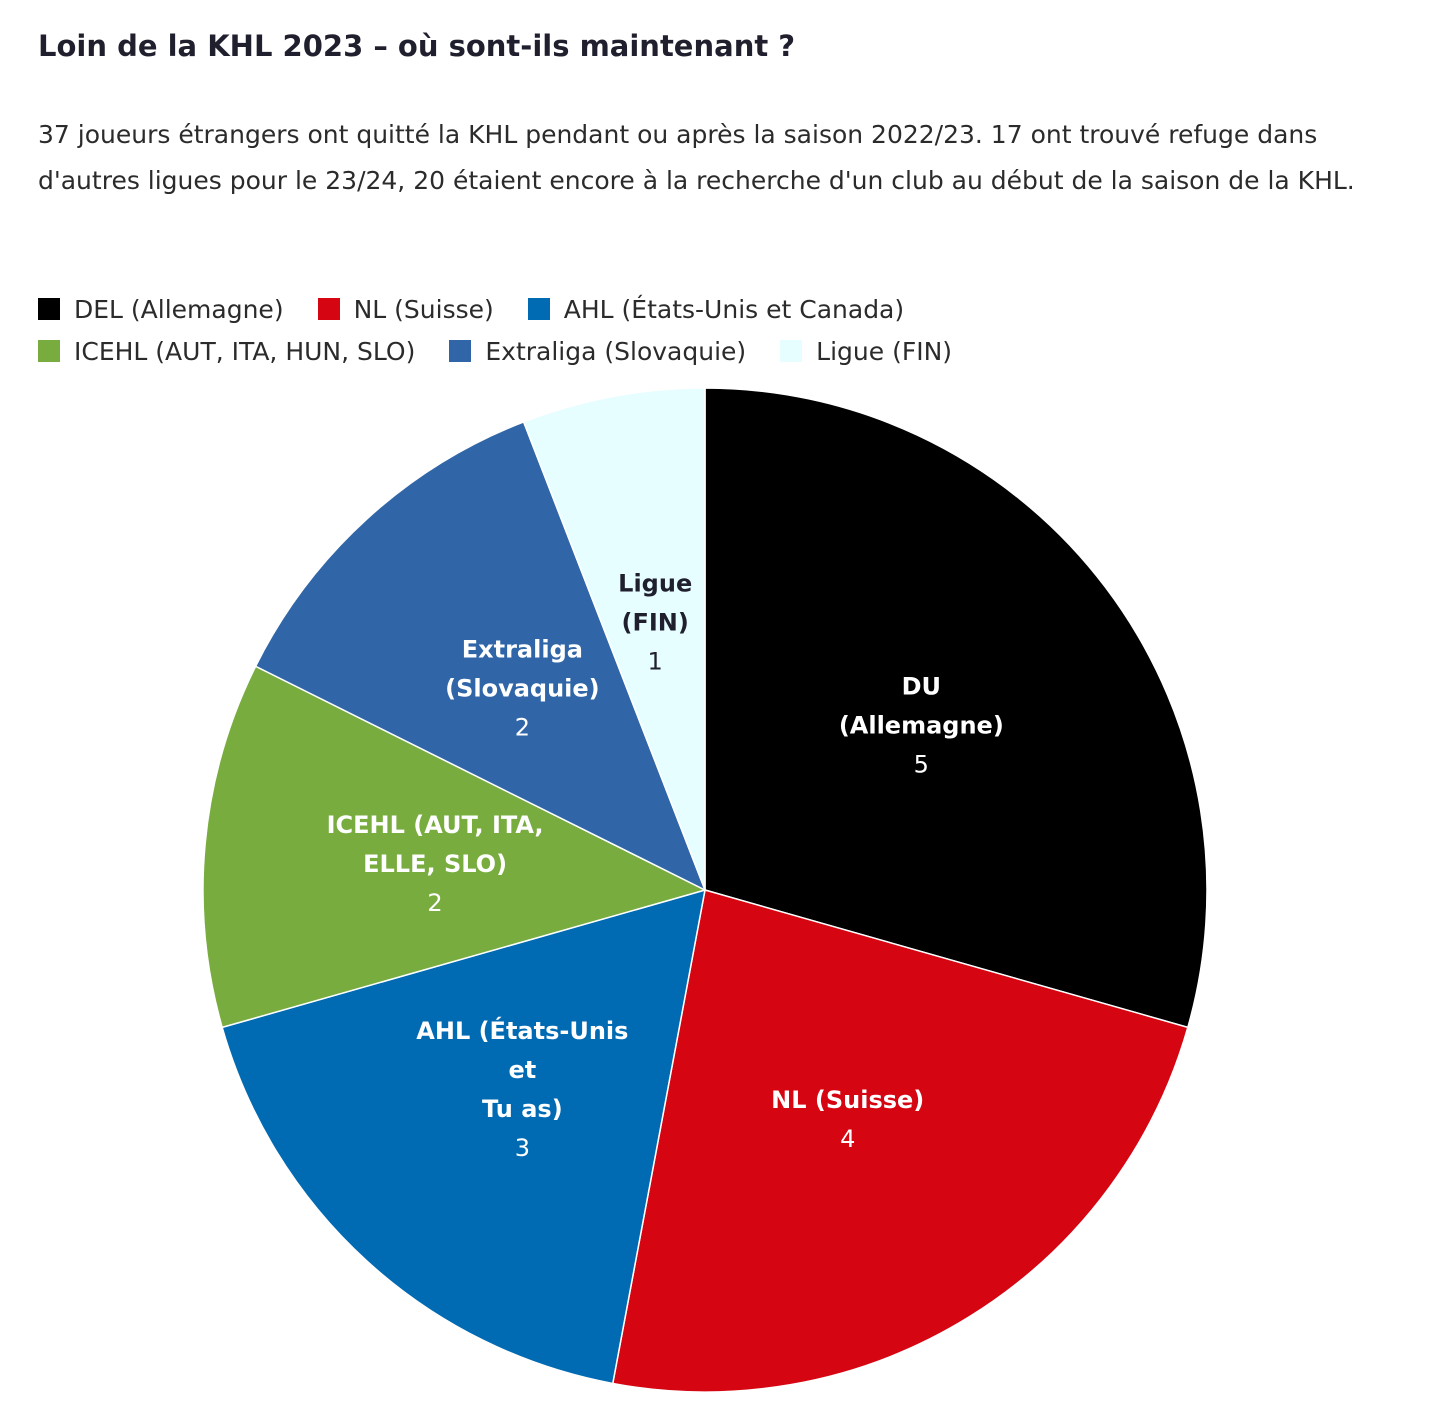 Image resolution: width=1456 pixels, height=1422 pixels. Describe the element at coordinates (734, 309) in the screenshot. I see `legend-label: AHL (États-Unis et Canada)` at that location.